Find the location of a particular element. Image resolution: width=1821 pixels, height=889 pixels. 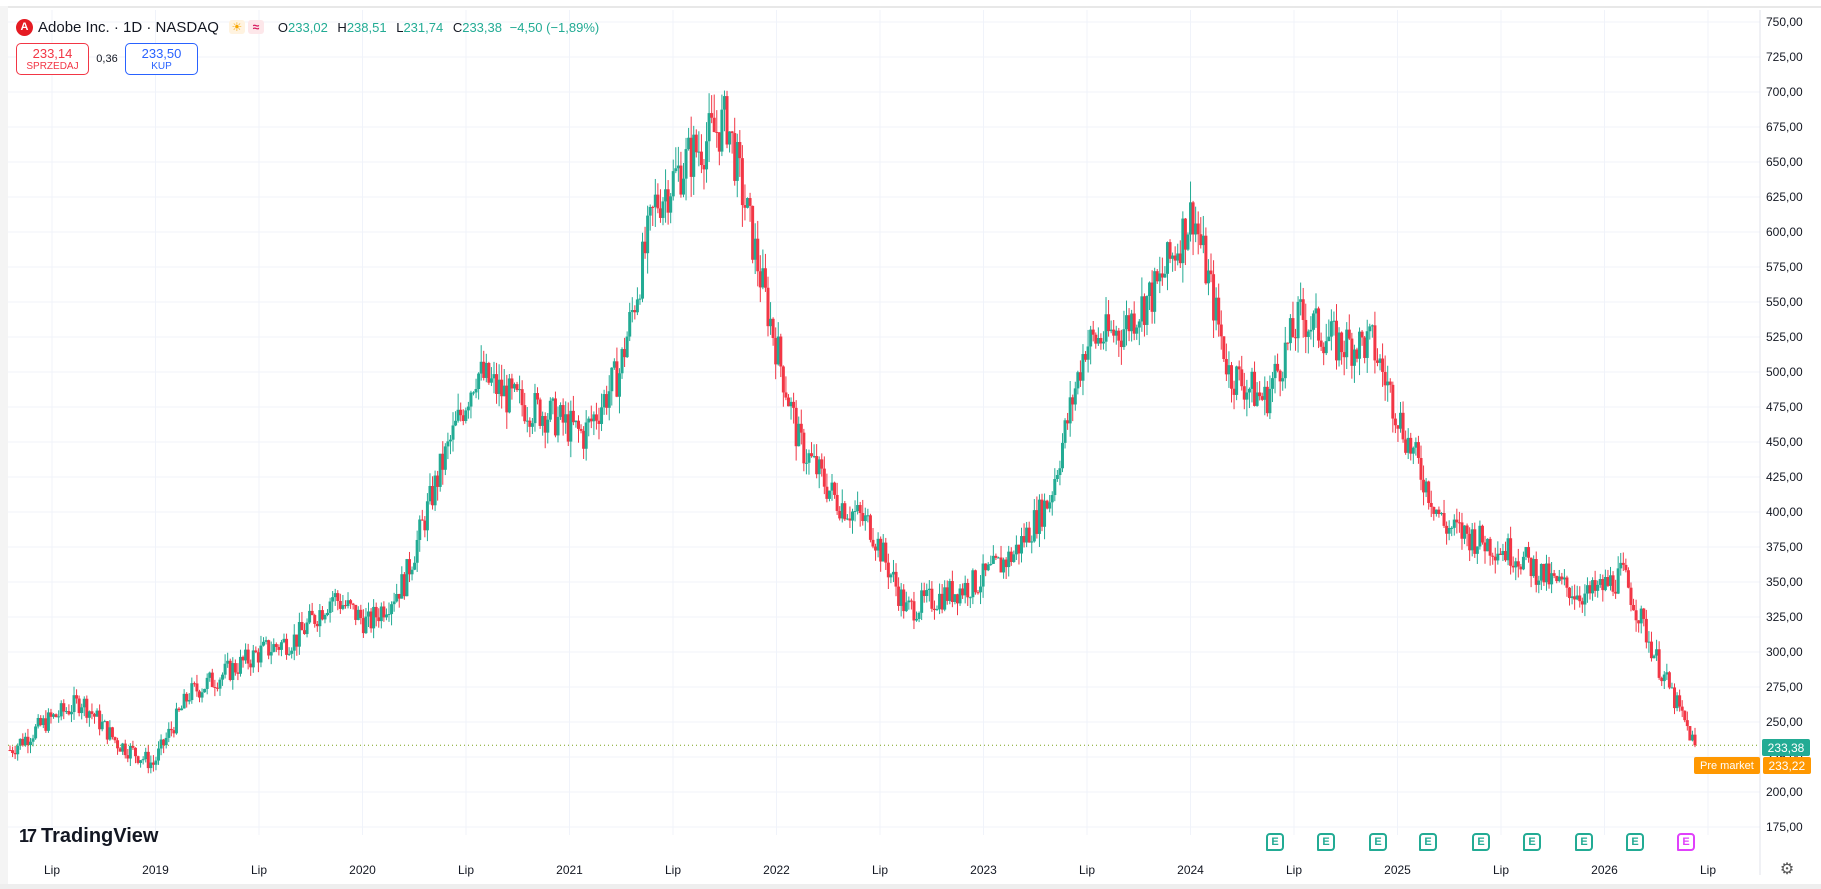

buy-button: 233,50 KUP is located at coordinates (161, 59).